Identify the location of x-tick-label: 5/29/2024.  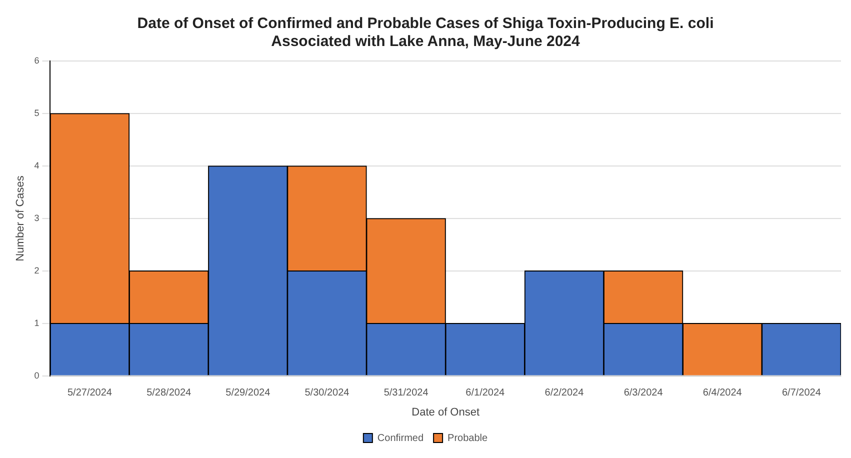
(248, 393).